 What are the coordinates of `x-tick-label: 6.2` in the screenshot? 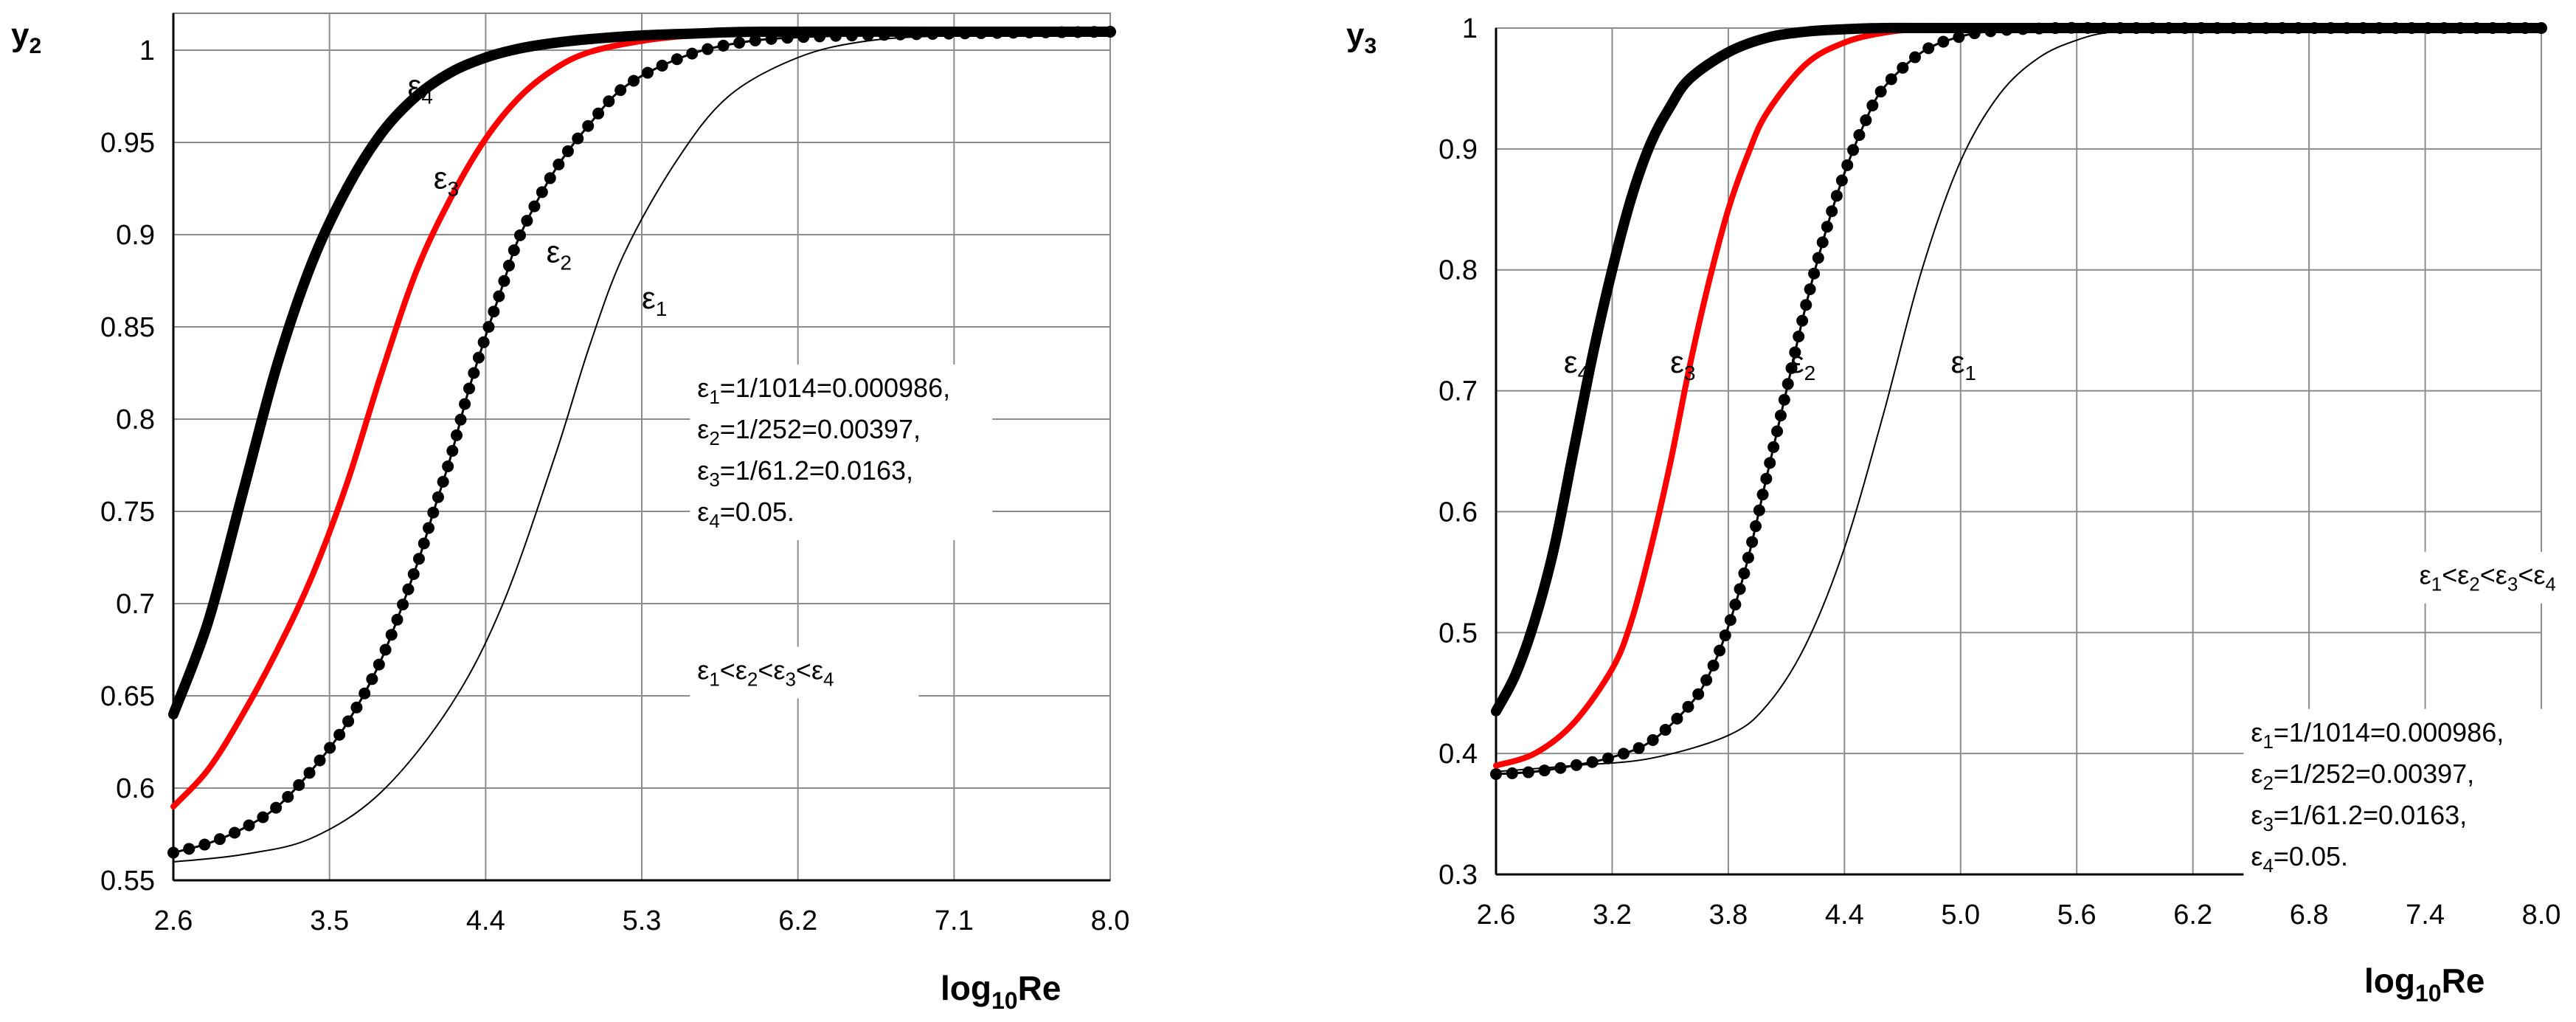 It's located at (2193, 915).